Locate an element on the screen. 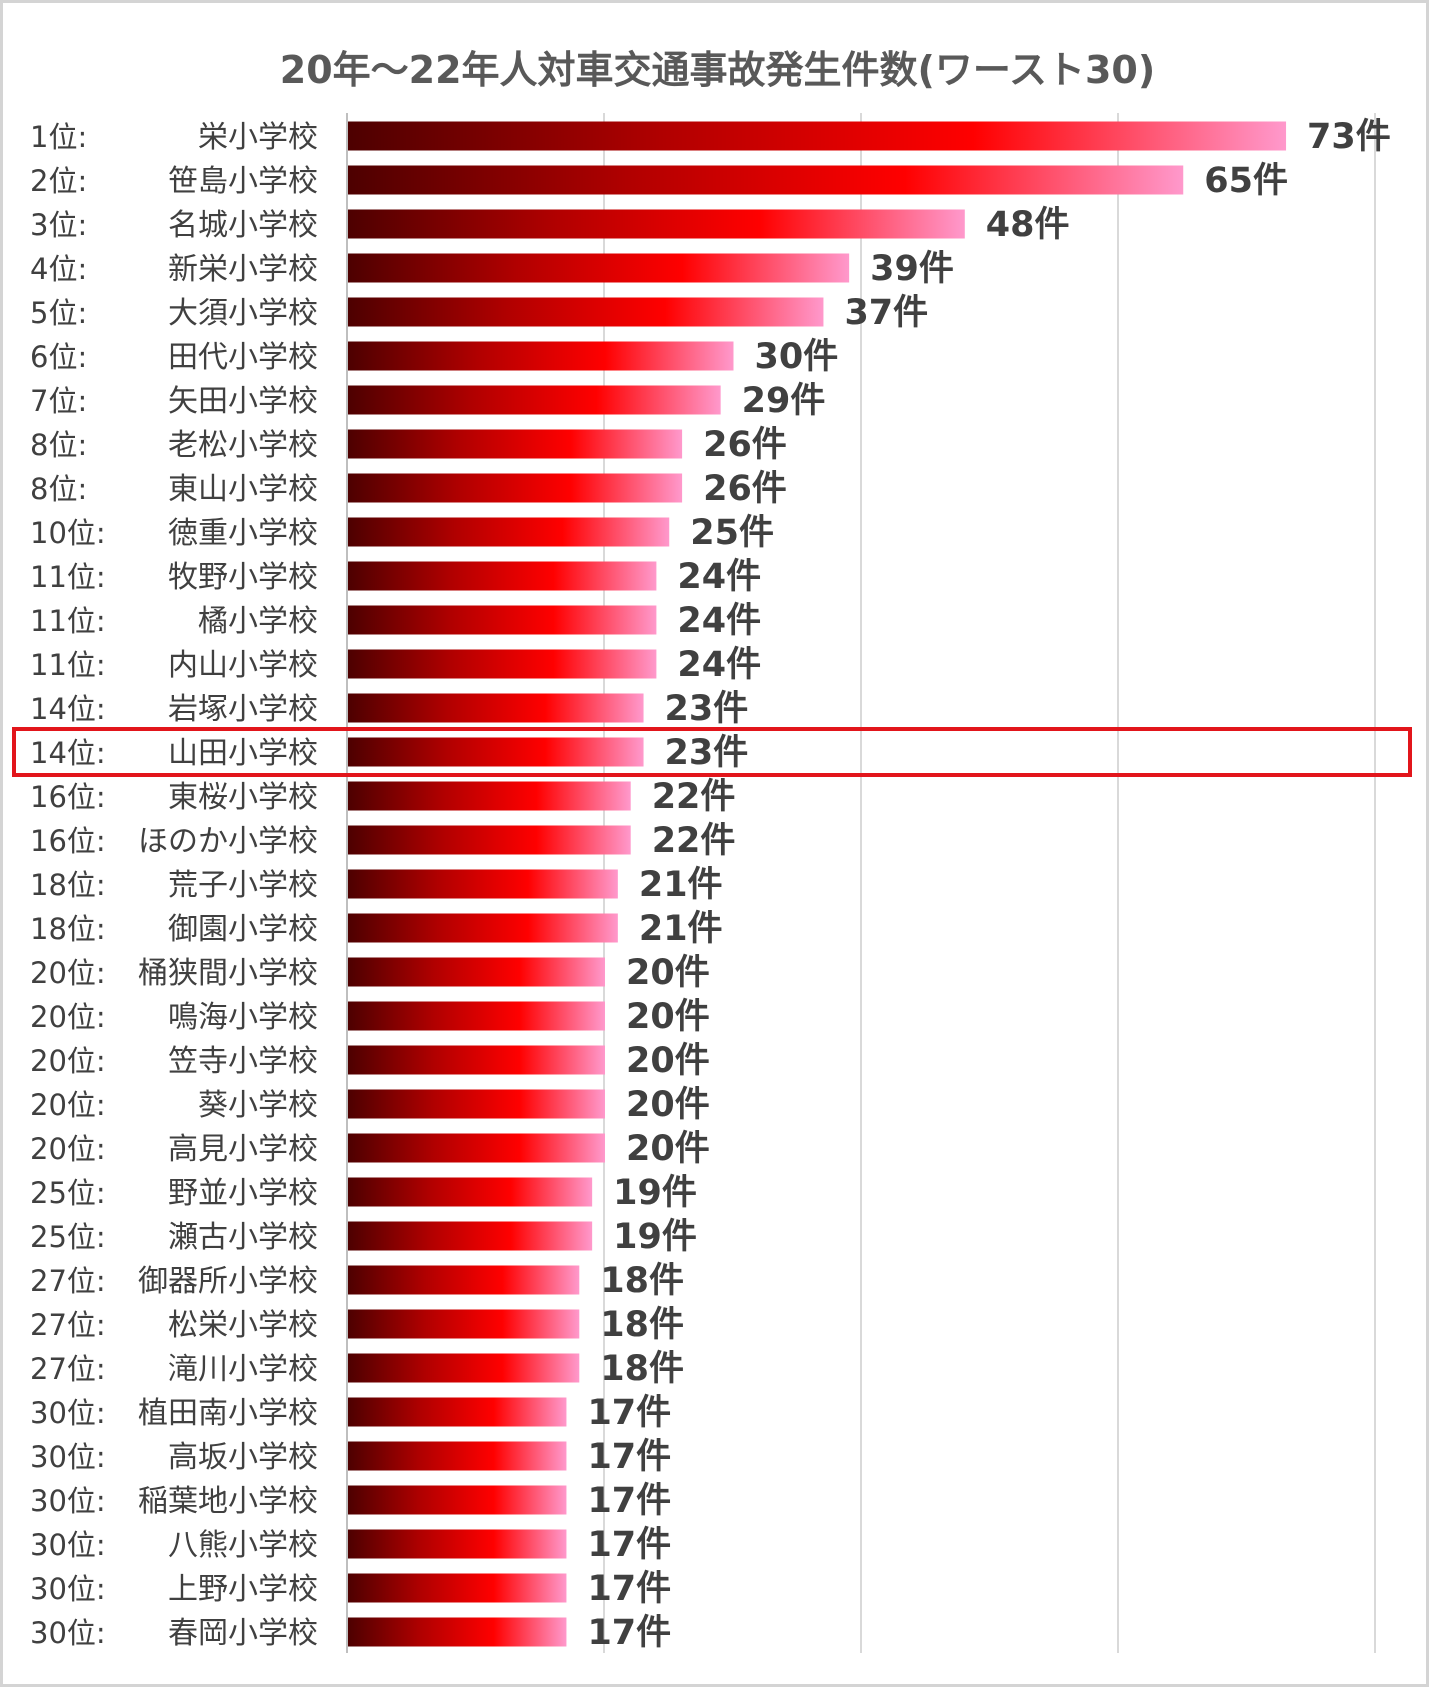 The width and height of the screenshot is (1429, 1690). bar-row: 25位: 瀬古小学校 19件 is located at coordinates (363, 1237).